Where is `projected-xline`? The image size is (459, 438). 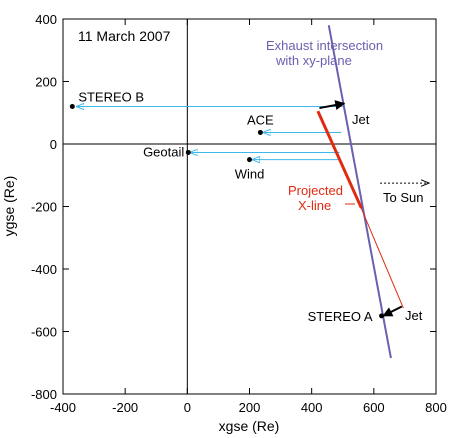
projected-xline is located at coordinates (360, 209).